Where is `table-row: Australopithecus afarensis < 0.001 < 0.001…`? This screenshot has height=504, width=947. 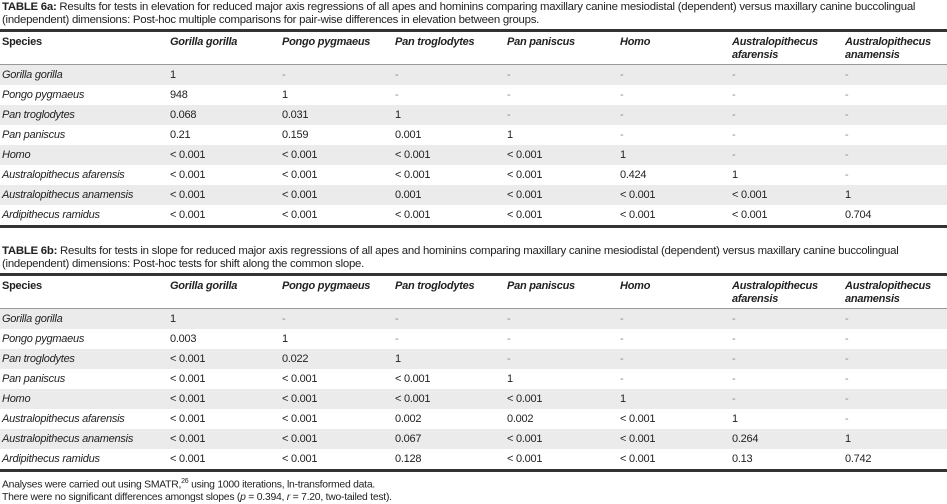 table-row: Australopithecus afarensis < 0.001 < 0.001… is located at coordinates (473, 175).